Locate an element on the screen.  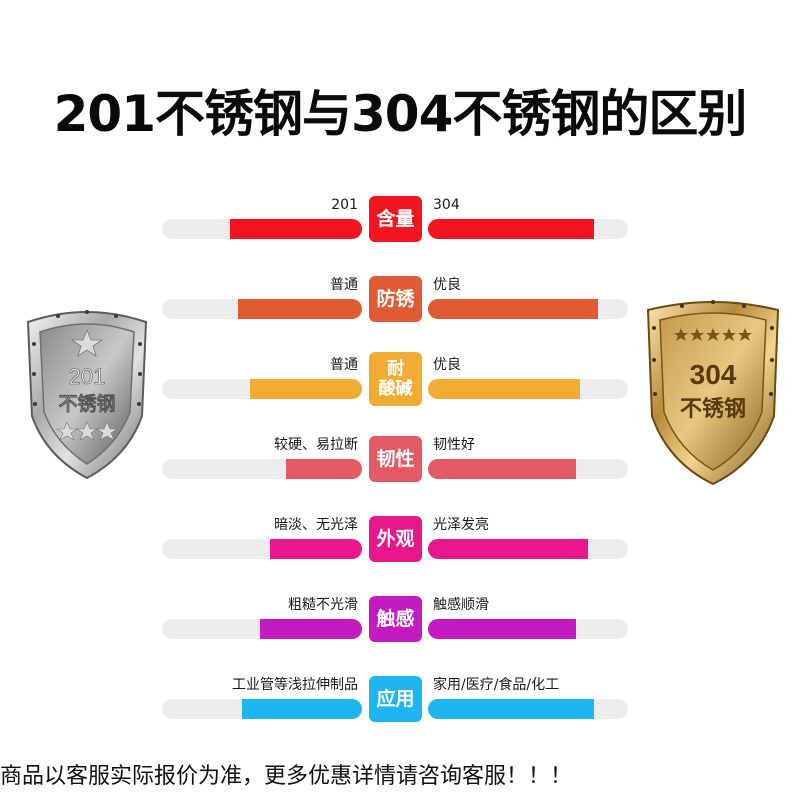
comparison-row: 201 304 含量 is located at coordinates (400, 231).